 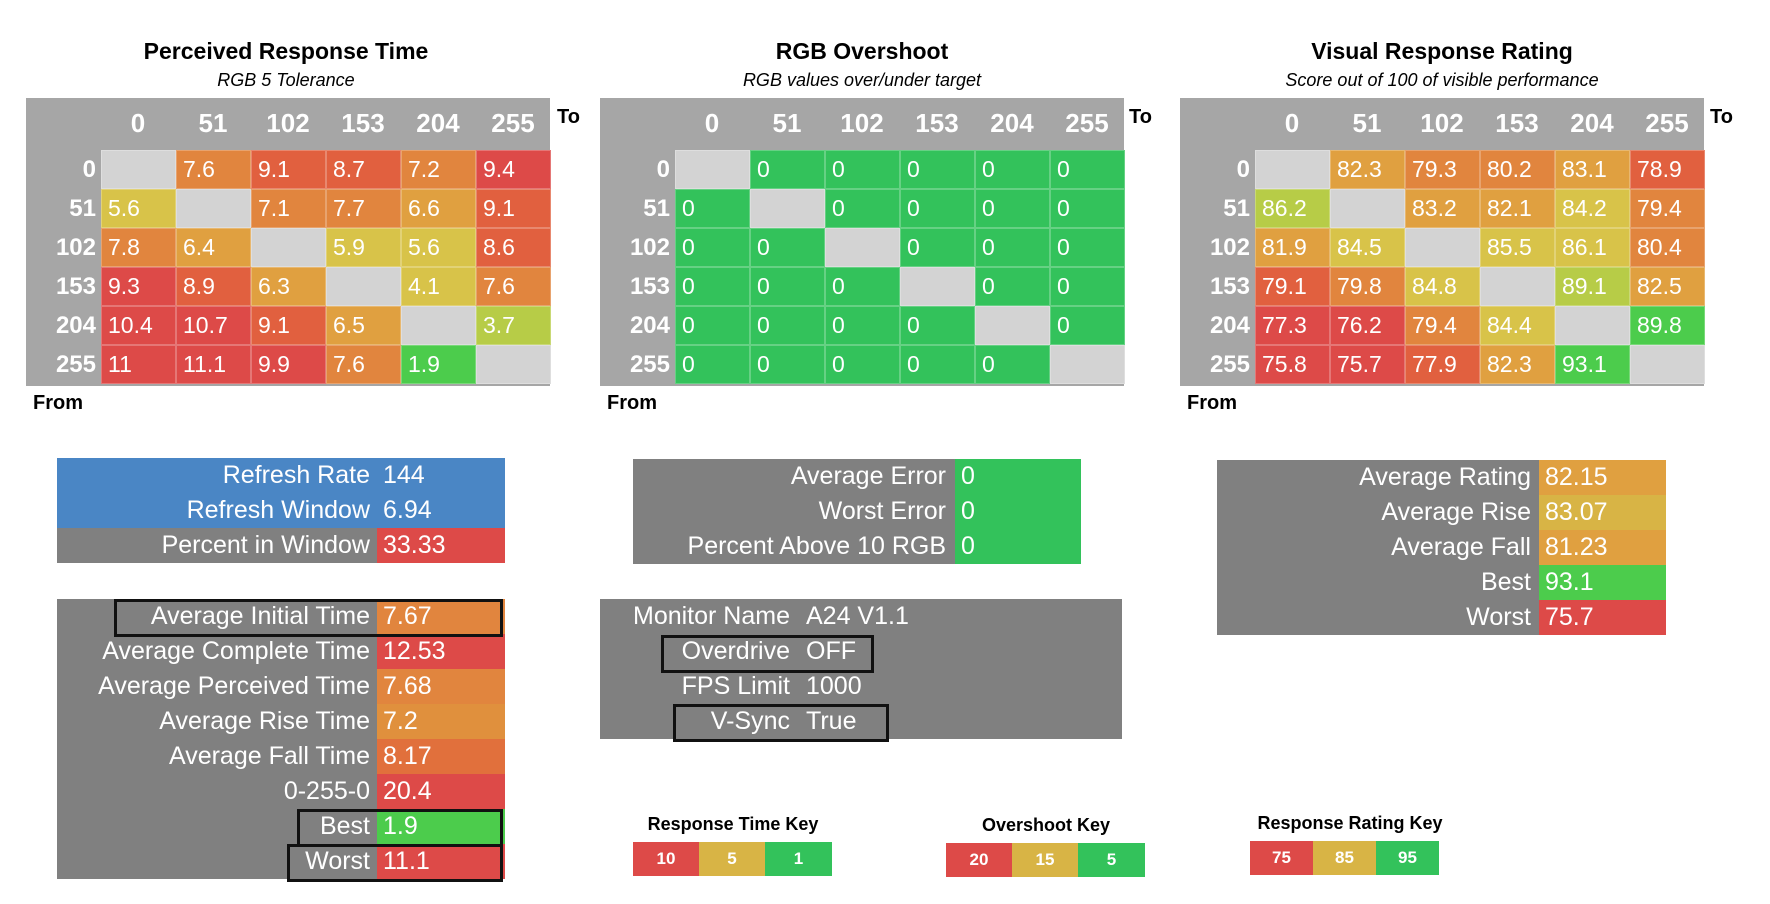 I want to click on refresh-window-row: Refresh Window 6.94, so click(x=281, y=510).